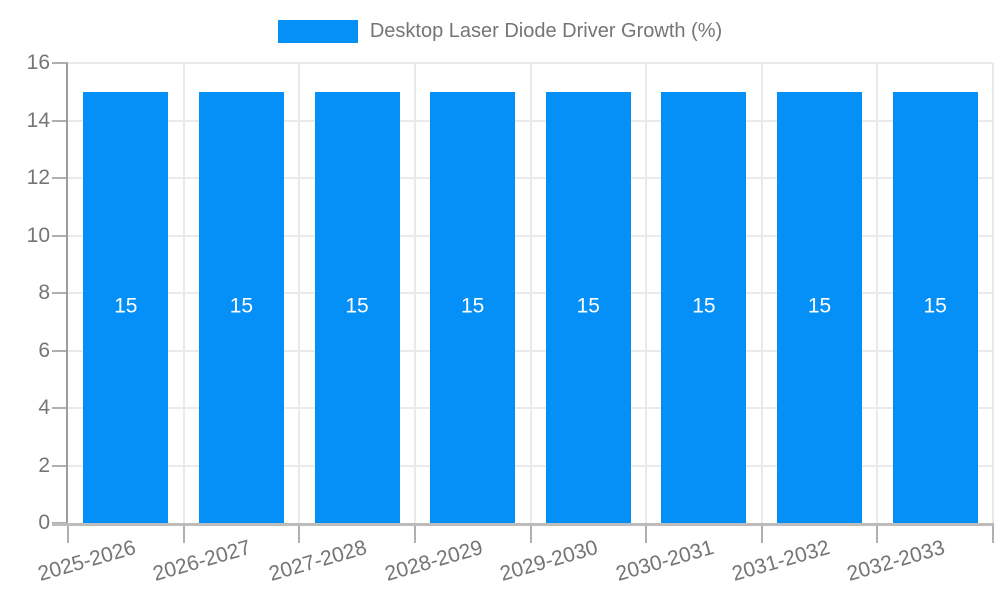  What do you see at coordinates (38, 235) in the screenshot?
I see `y-axis-tick-label: 10` at bounding box center [38, 235].